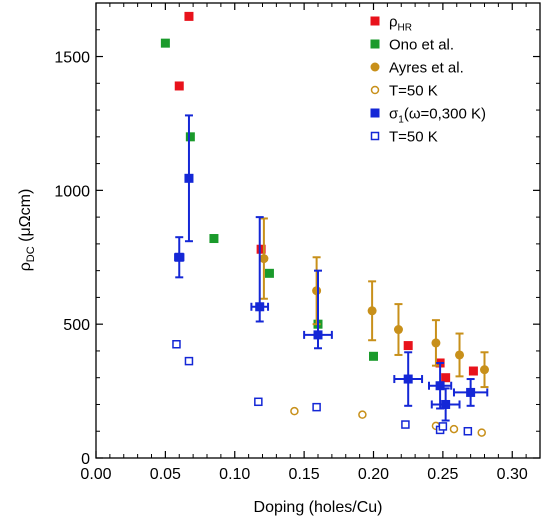 The width and height of the screenshot is (546, 523). What do you see at coordinates (95, 474) in the screenshot?
I see `x-tick-label: 0.00` at bounding box center [95, 474].